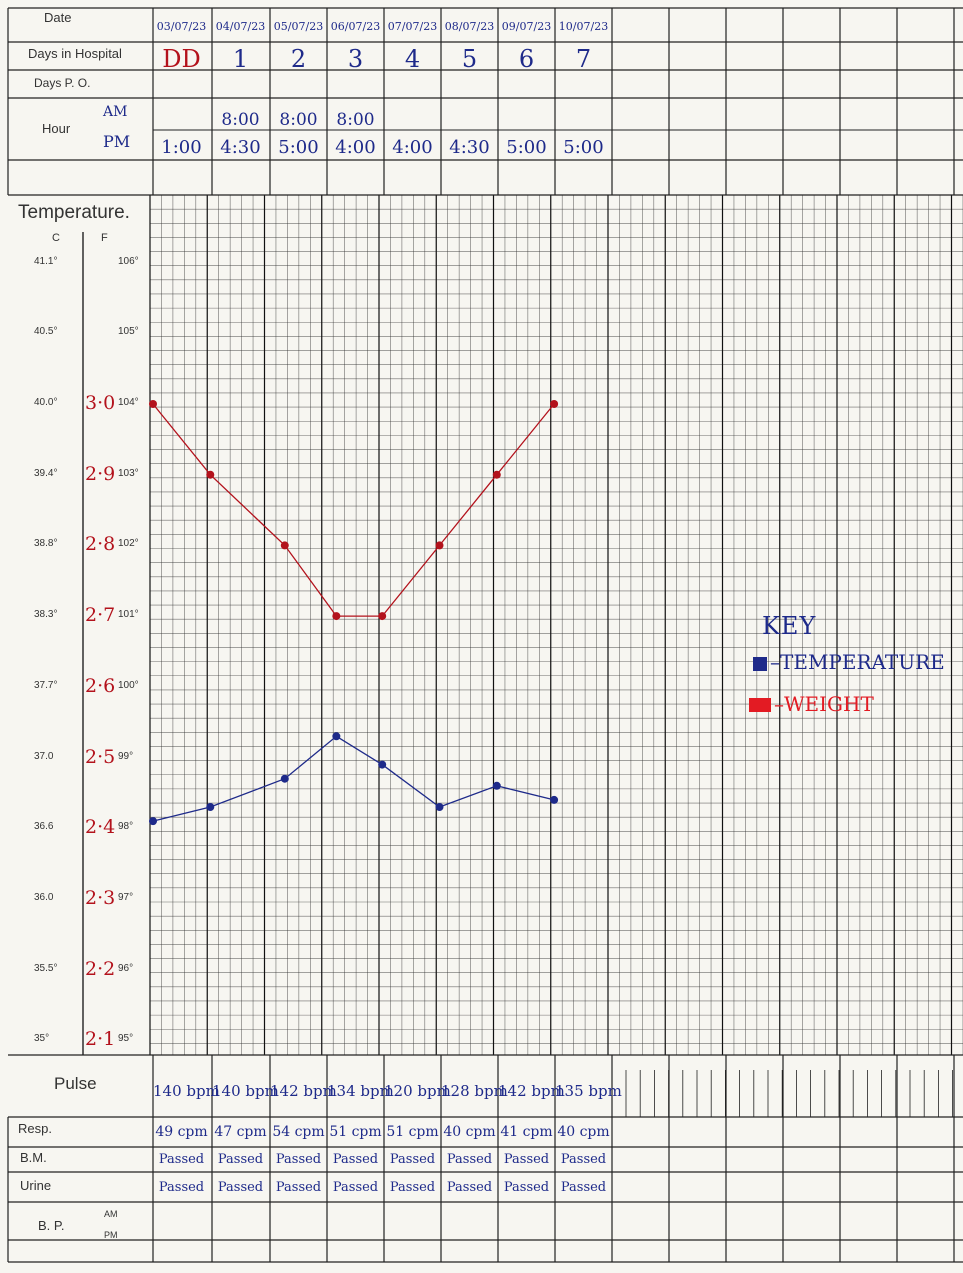 This screenshot has height=1273, width=963. I want to click on resp-cell: 47 cpm, so click(240, 1132).